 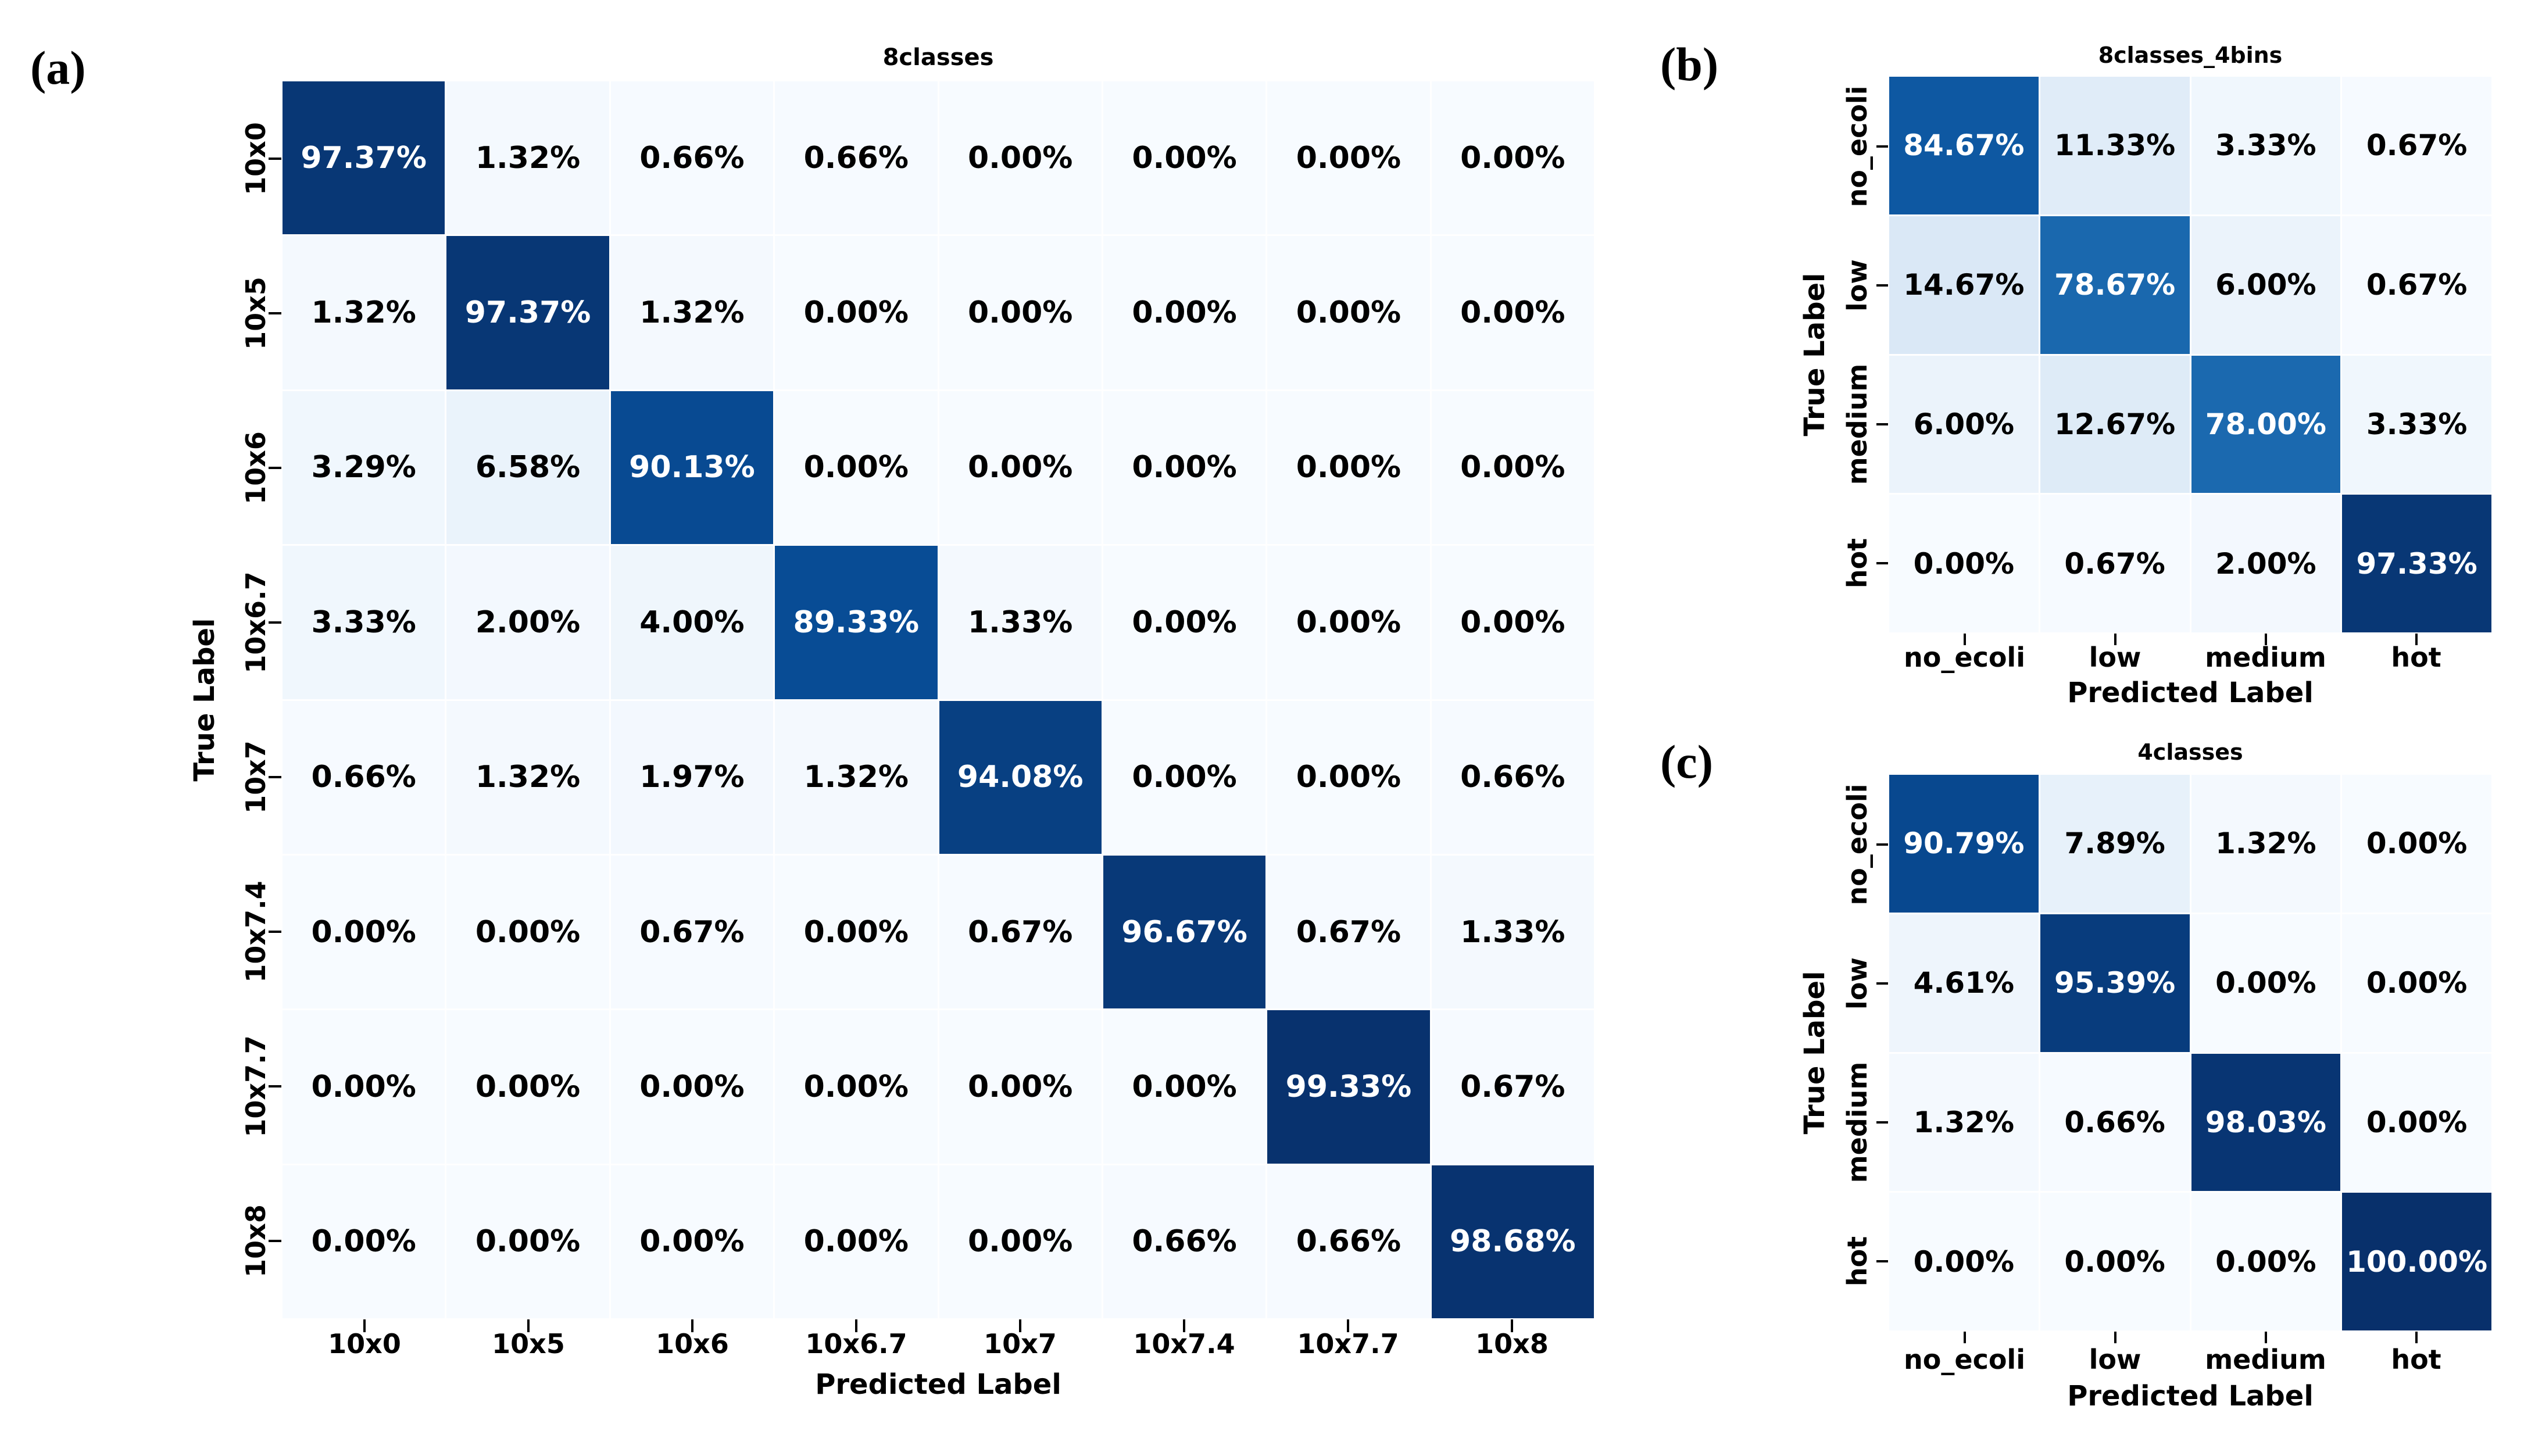 What do you see at coordinates (1184, 1242) in the screenshot?
I see `heatmap-cell-r7c5: 0.66%` at bounding box center [1184, 1242].